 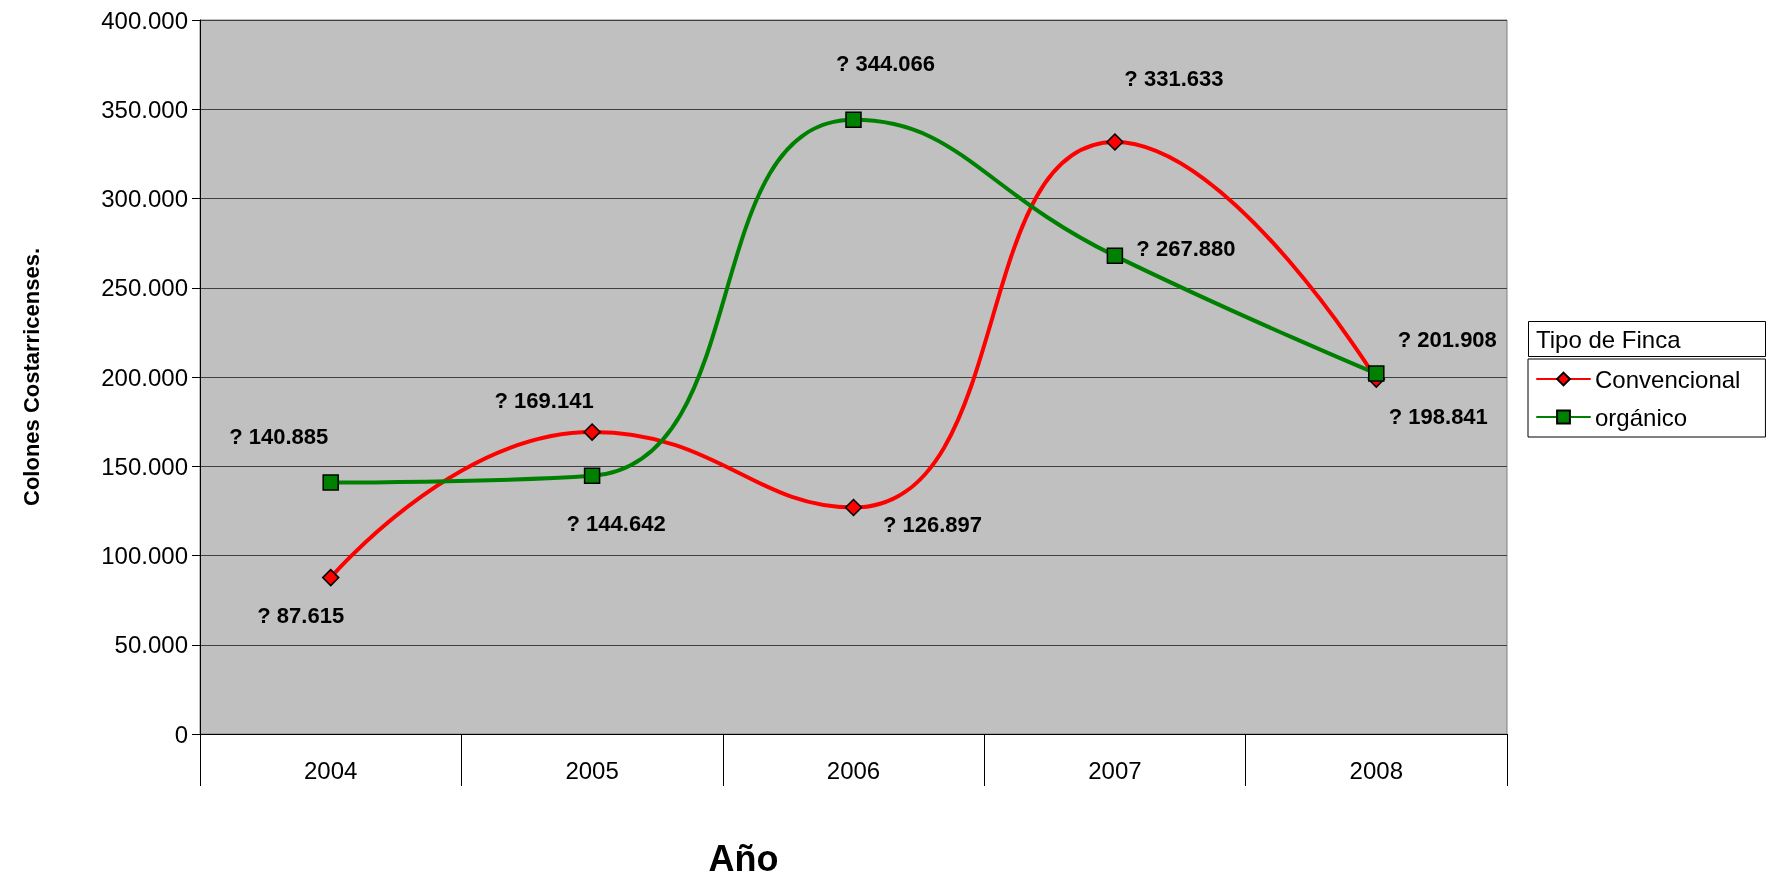 I want to click on y-tick-label: 250.000, so click(x=144, y=288).